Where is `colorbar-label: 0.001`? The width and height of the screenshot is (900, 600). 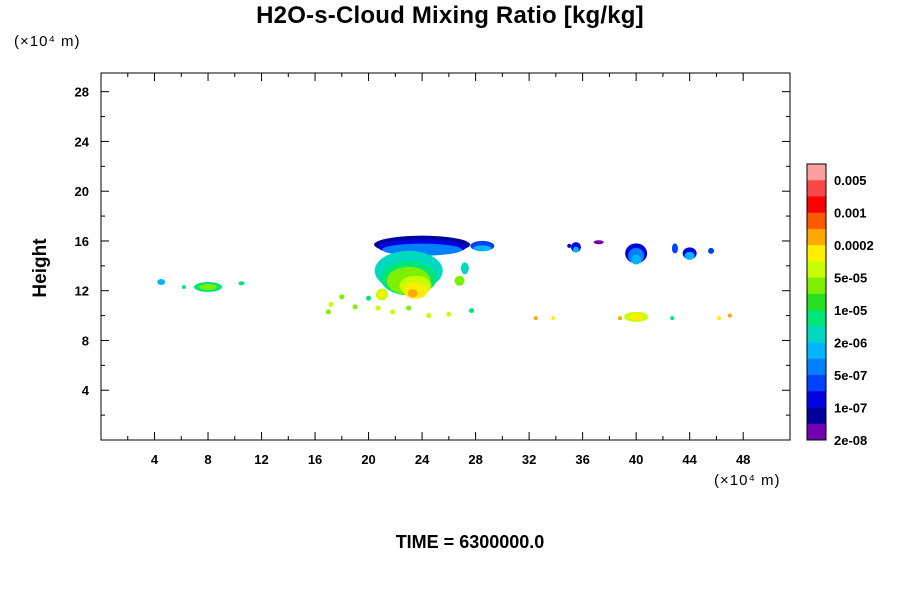 colorbar-label: 0.001 is located at coordinates (850, 213).